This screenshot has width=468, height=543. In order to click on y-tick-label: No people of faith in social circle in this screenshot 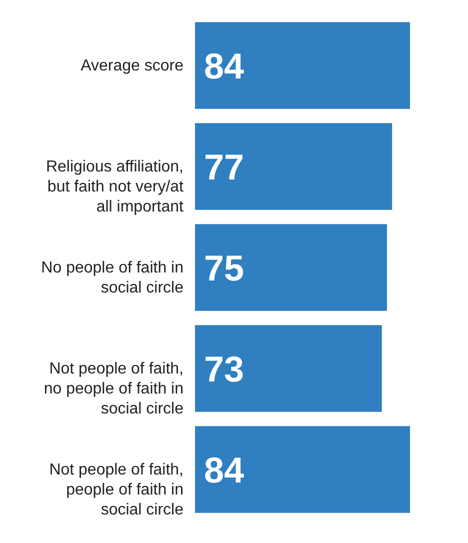, I will do `click(112, 278)`.